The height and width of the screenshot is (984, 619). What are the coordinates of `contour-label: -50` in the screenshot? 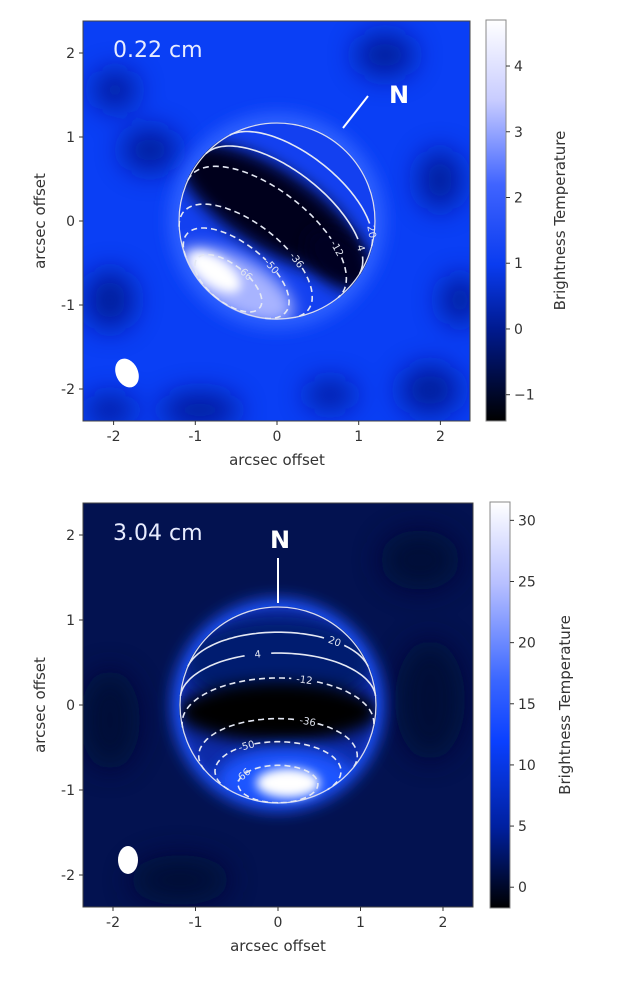 It's located at (246, 746).